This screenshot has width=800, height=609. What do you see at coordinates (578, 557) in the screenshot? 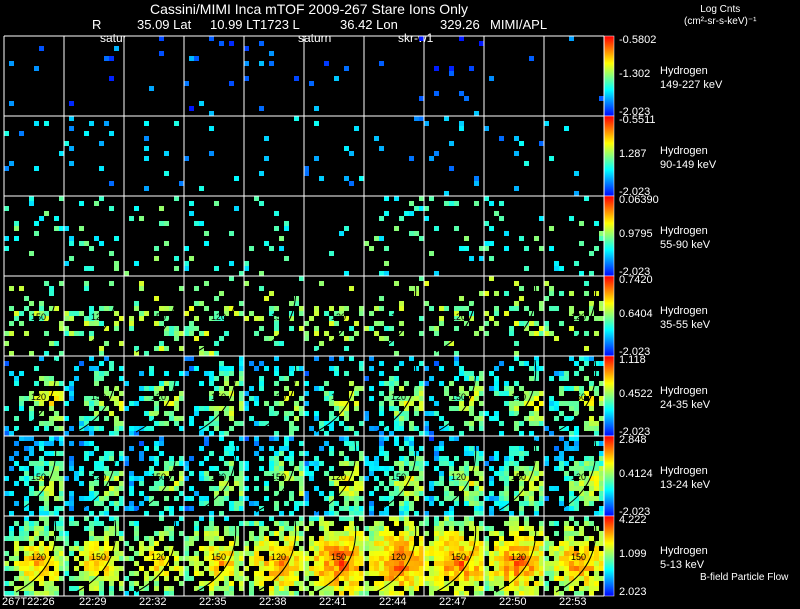
I see `contour-label: 150` at bounding box center [578, 557].